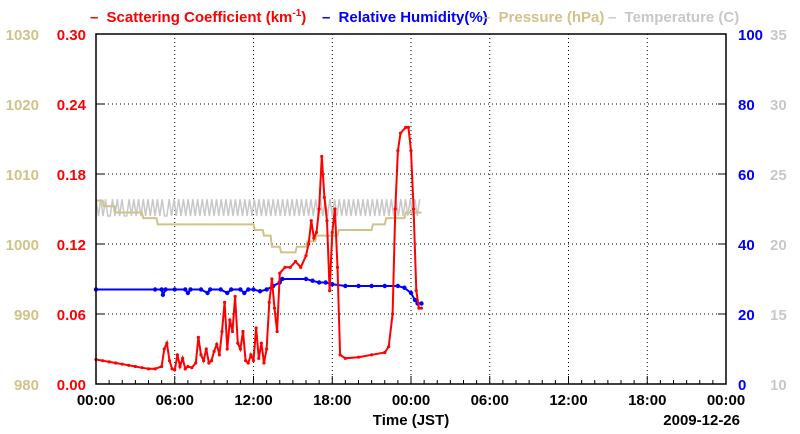 Image resolution: width=800 pixels, height=434 pixels. Describe the element at coordinates (296, 13) in the screenshot. I see `legend-scattering-superscript: -1` at that location.